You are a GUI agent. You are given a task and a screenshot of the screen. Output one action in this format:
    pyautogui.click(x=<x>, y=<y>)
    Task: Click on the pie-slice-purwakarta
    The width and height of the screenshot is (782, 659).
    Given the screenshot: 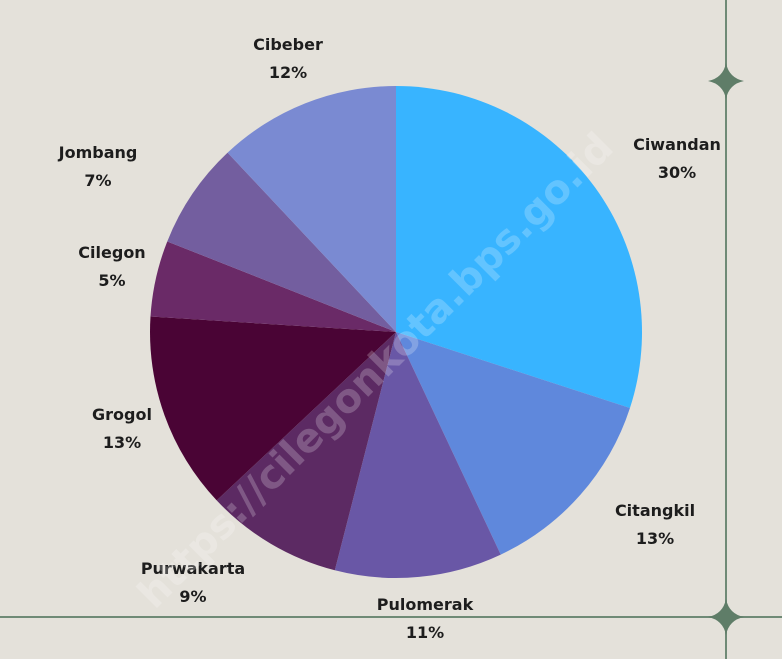 What is the action you would take?
    pyautogui.click(x=306, y=451)
    